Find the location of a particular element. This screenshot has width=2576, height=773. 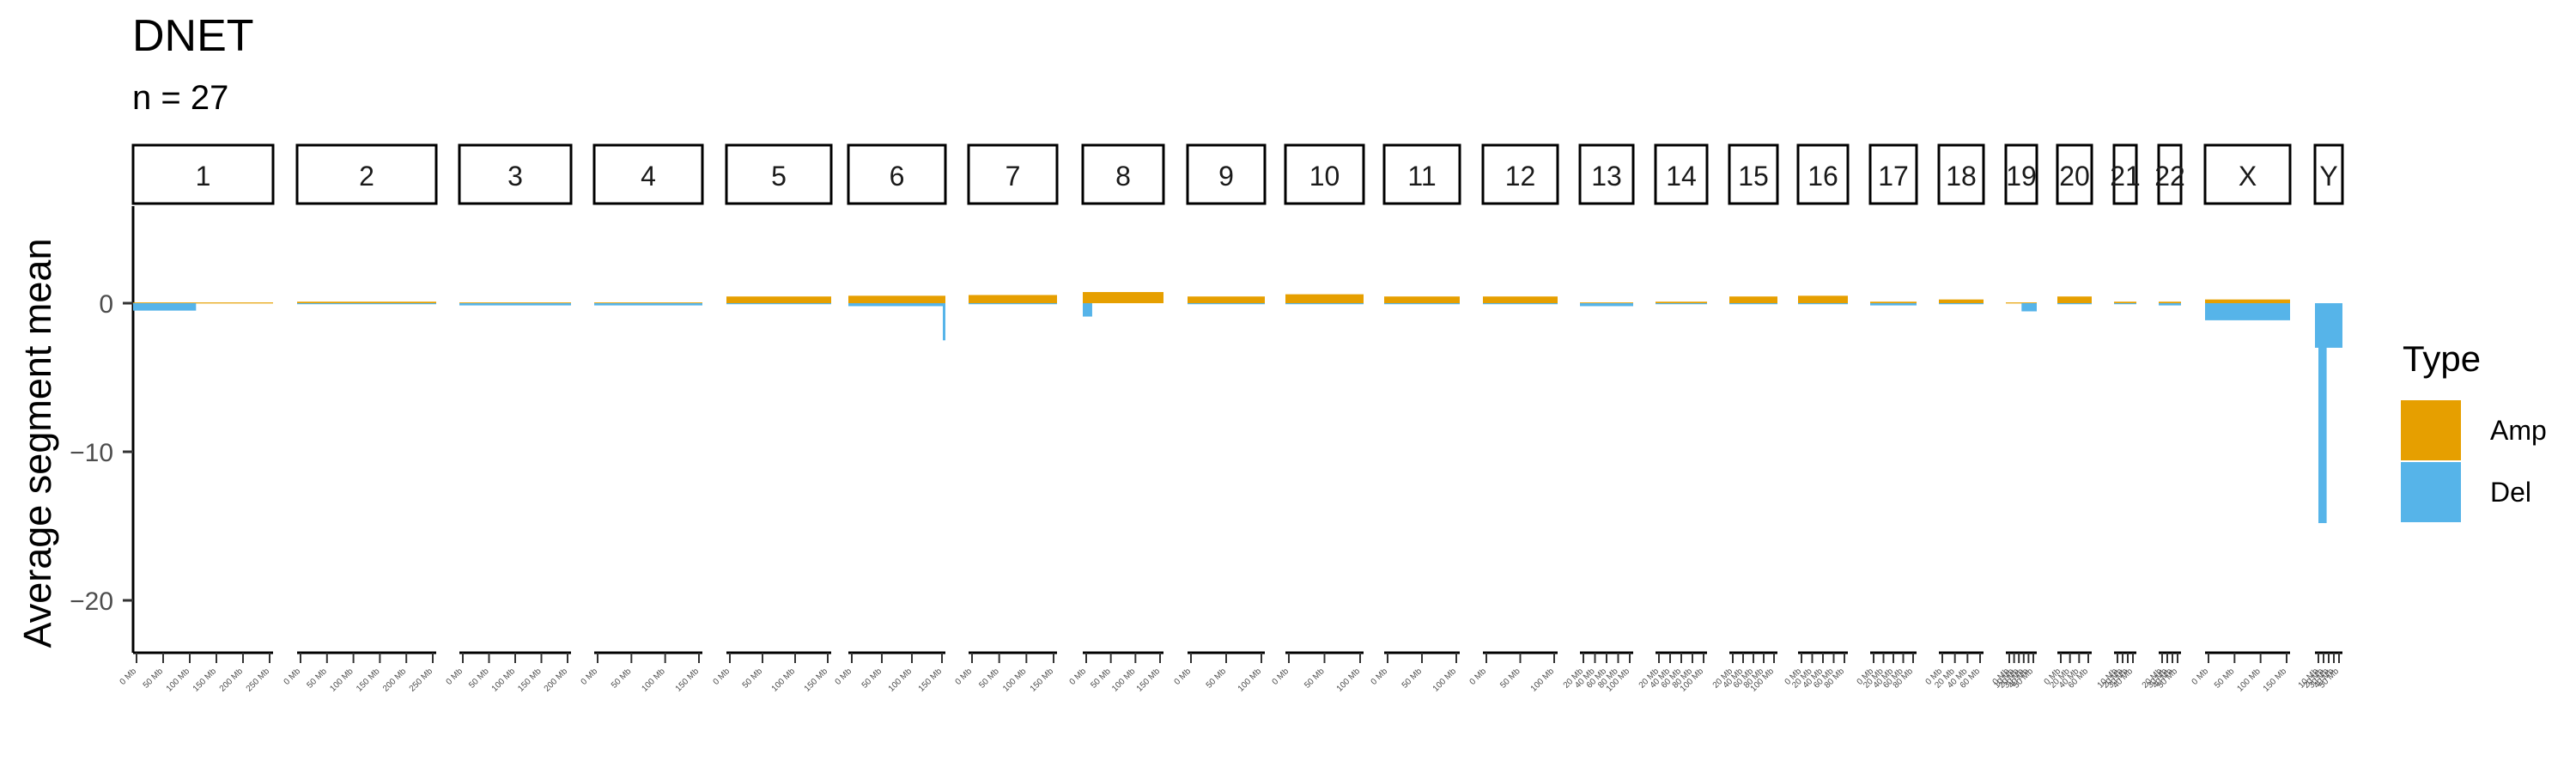

y-tick-label-0: 0 is located at coordinates (106, 304).